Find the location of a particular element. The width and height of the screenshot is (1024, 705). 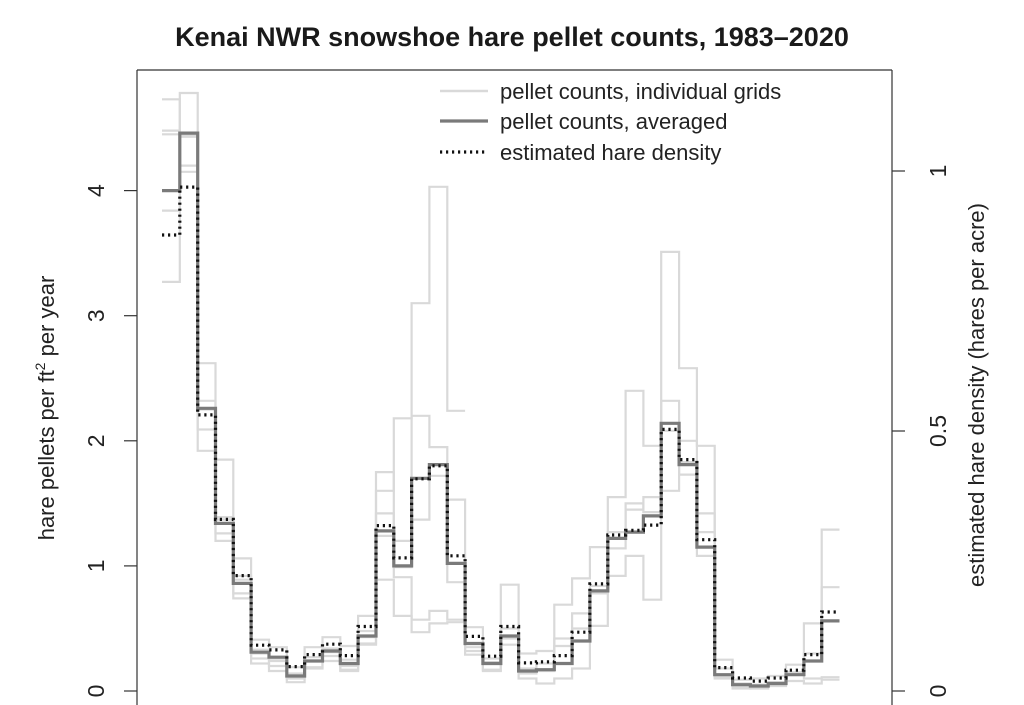

right-axis-tick-label: 0.5 is located at coordinates (938, 431).